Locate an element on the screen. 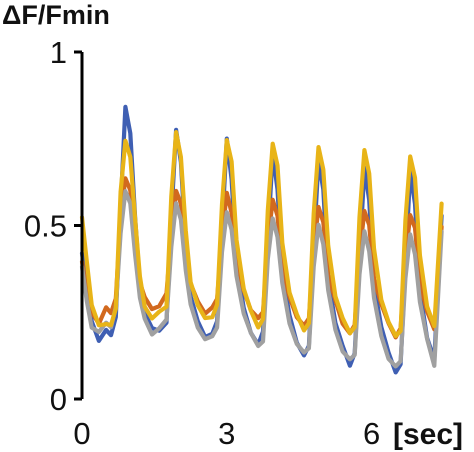  y-tick-label-2: 1 is located at coordinates (58, 52).